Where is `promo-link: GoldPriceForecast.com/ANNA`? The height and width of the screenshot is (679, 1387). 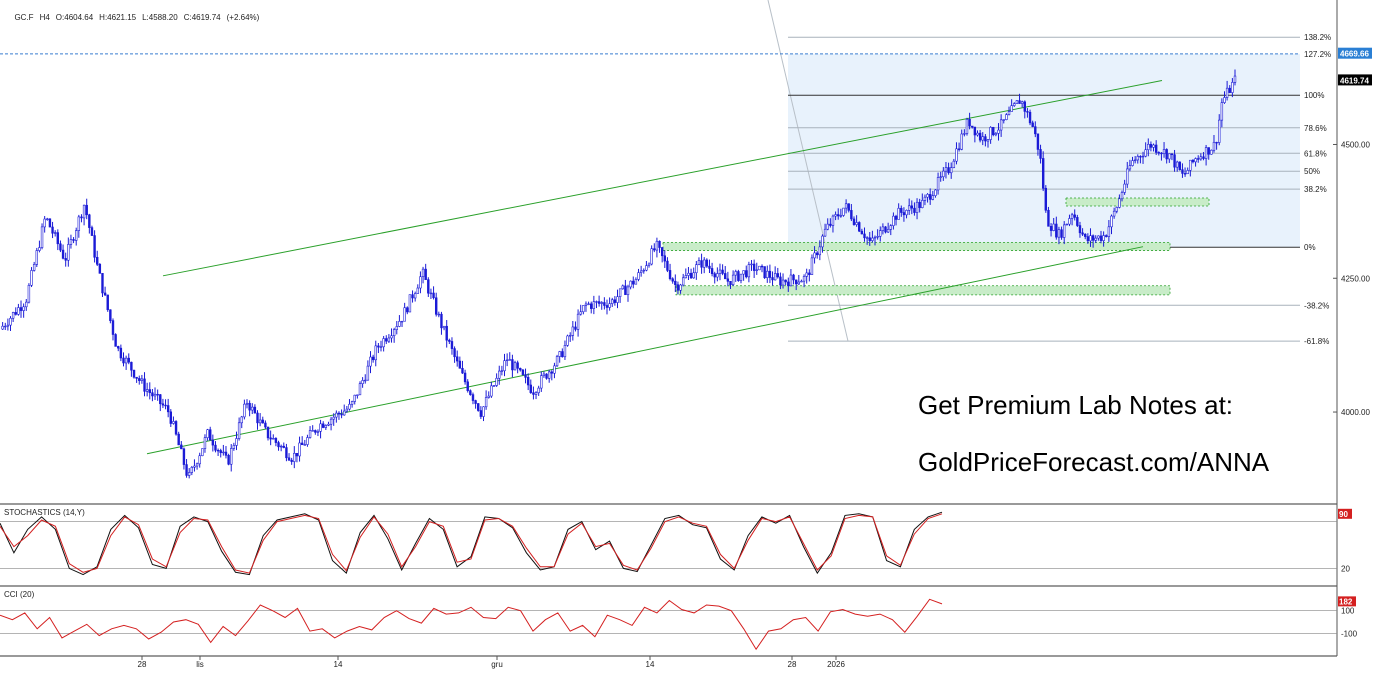
promo-link: GoldPriceForecast.com/ANNA is located at coordinates (1094, 462).